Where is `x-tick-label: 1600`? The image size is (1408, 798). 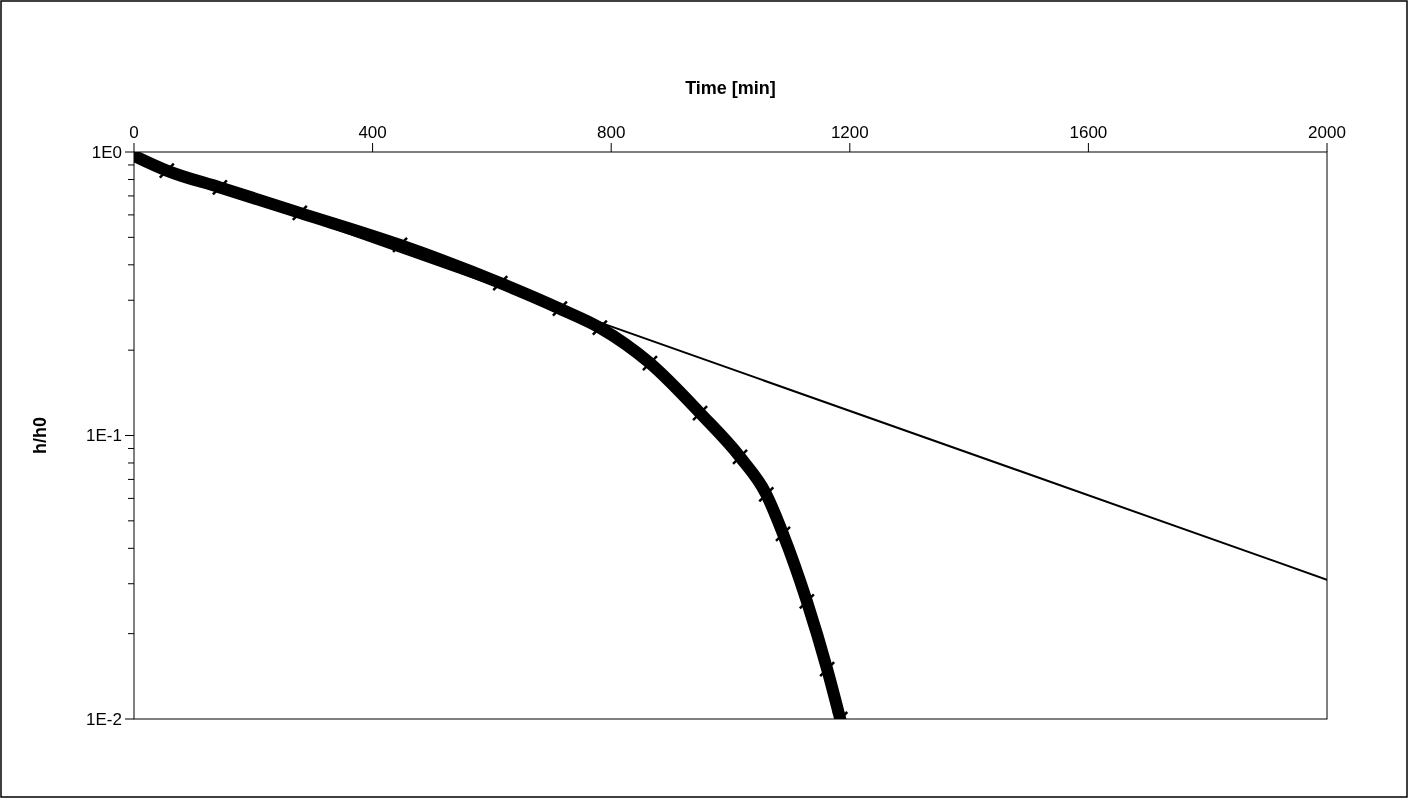 x-tick-label: 1600 is located at coordinates (1088, 132).